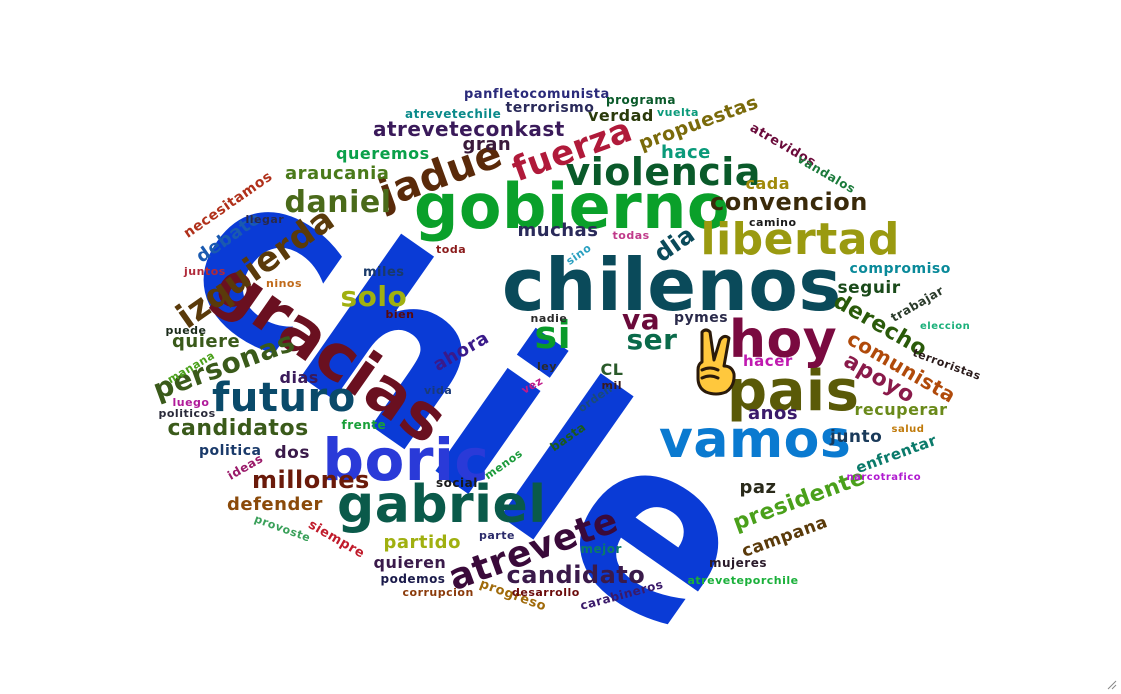 The image size is (1121, 694). What do you see at coordinates (299, 377) in the screenshot?
I see `cloud-word: dias` at bounding box center [299, 377].